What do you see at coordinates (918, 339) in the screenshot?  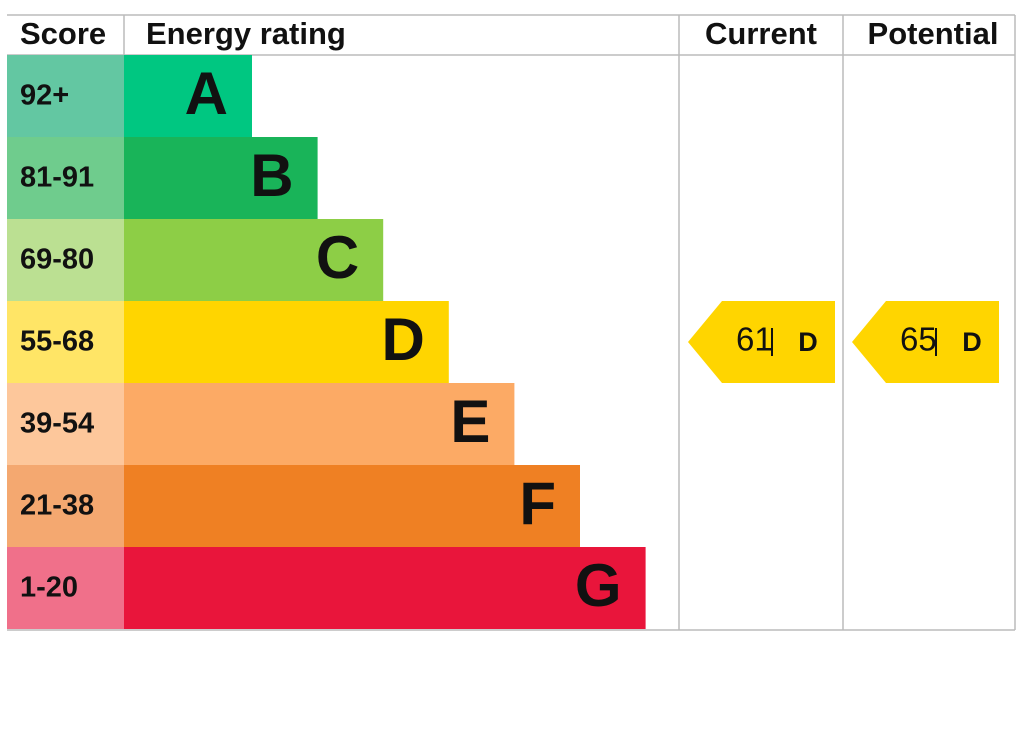 I see `potential-value: 65` at bounding box center [918, 339].